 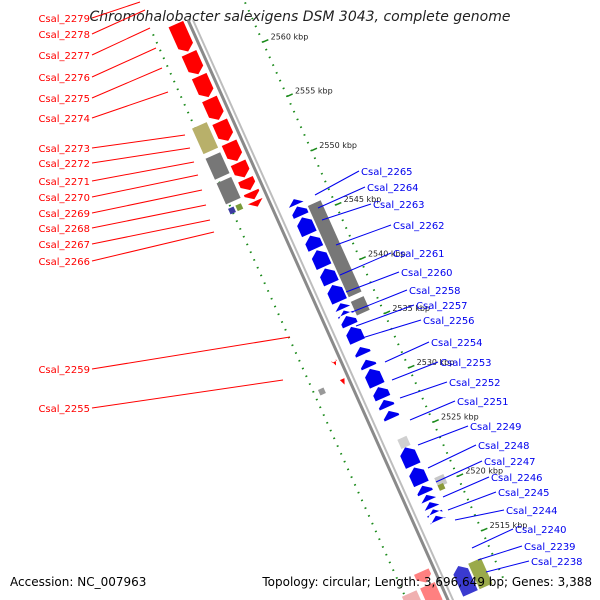 What do you see at coordinates (64, 56) in the screenshot?
I see `forward-gene-label: Csal_2277` at bounding box center [64, 56].